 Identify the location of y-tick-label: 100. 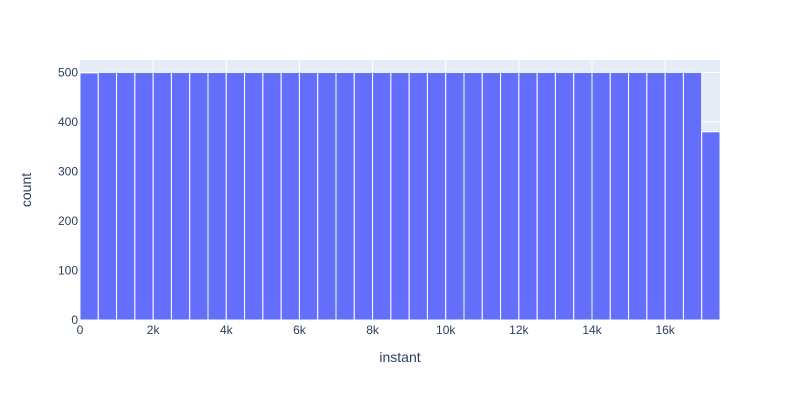
(68, 270).